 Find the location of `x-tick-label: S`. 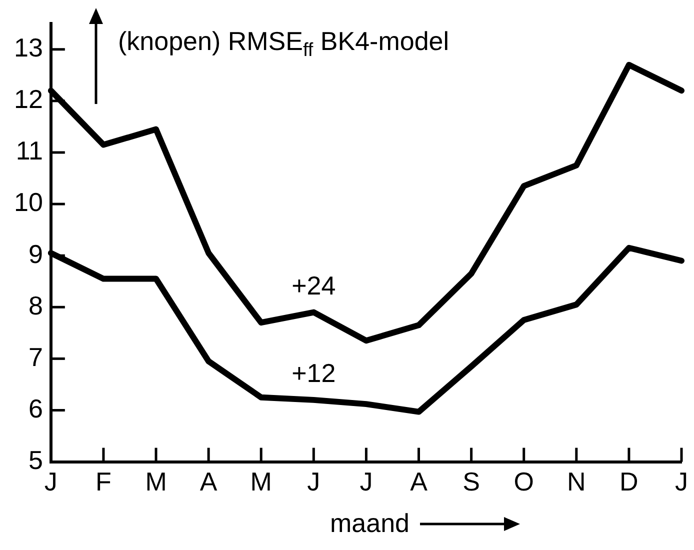

x-tick-label: S is located at coordinates (471, 481).